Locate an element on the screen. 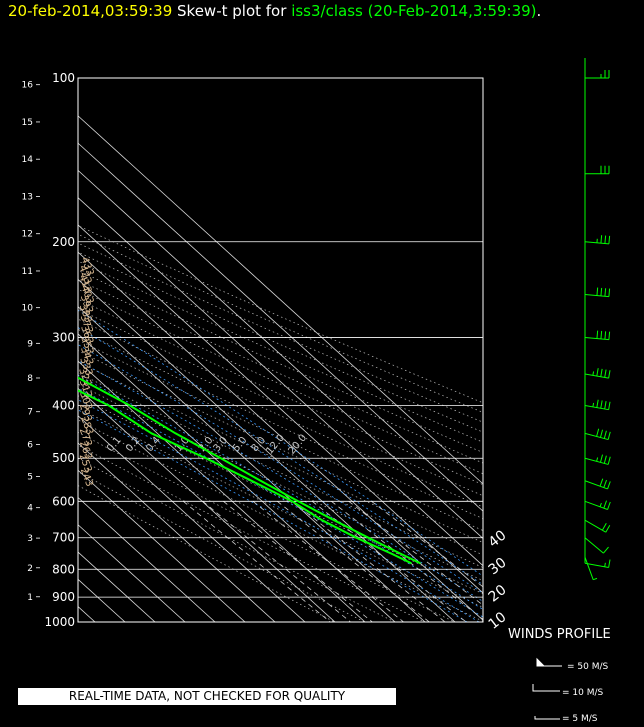 The image size is (644, 727). height-tick-label: 1 is located at coordinates (30, 598).